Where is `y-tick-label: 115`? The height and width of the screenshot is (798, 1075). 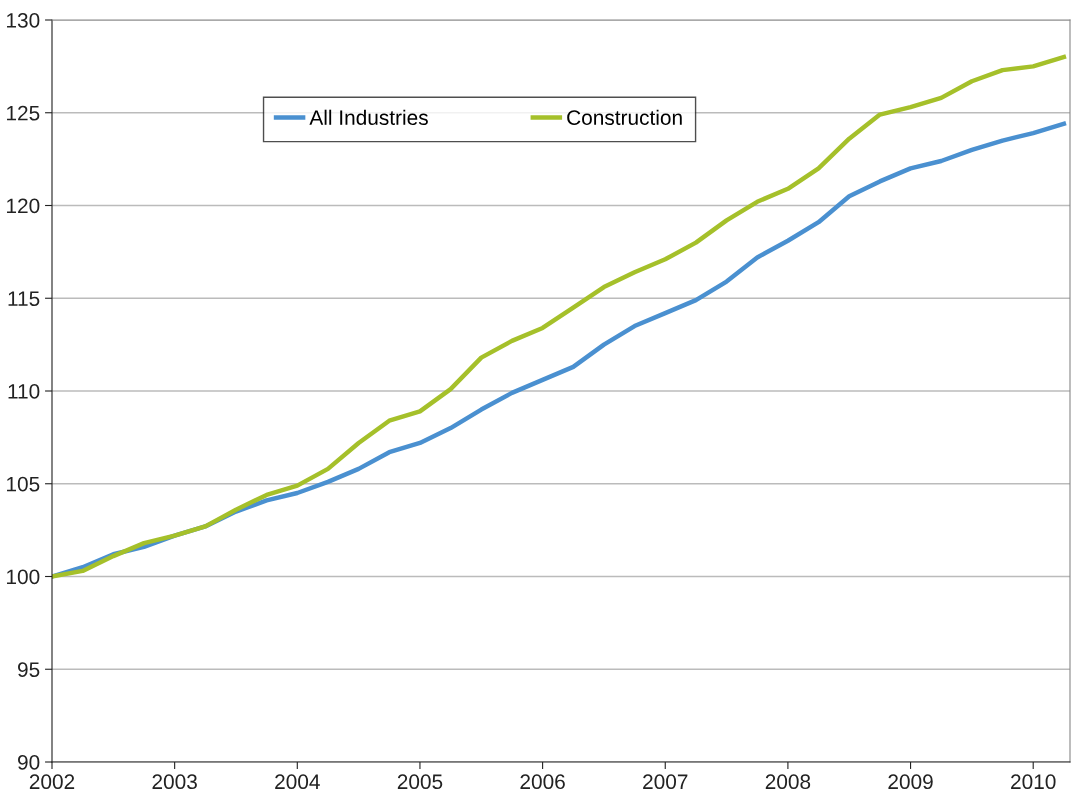 y-tick-label: 115 is located at coordinates (24, 298).